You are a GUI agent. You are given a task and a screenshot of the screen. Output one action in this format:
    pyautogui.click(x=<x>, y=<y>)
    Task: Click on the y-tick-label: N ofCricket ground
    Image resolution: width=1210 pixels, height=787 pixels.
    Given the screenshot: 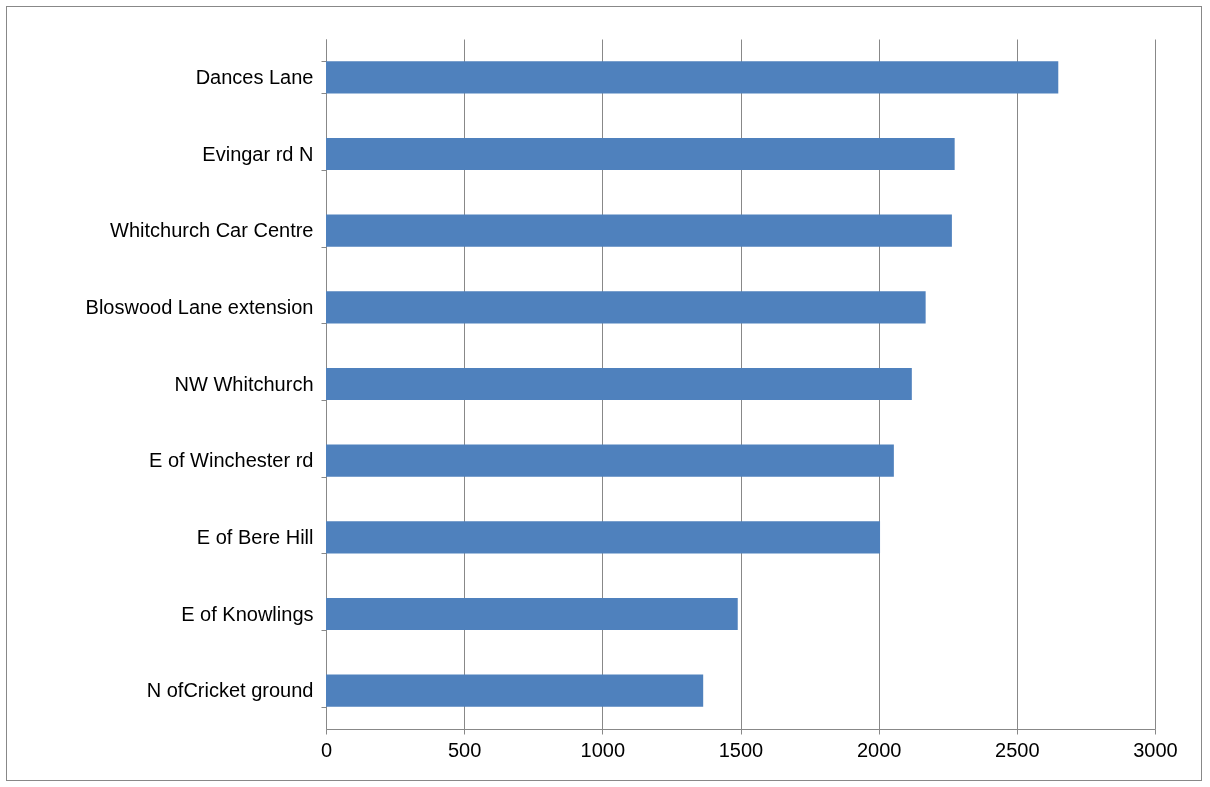 What is the action you would take?
    pyautogui.click(x=230, y=690)
    